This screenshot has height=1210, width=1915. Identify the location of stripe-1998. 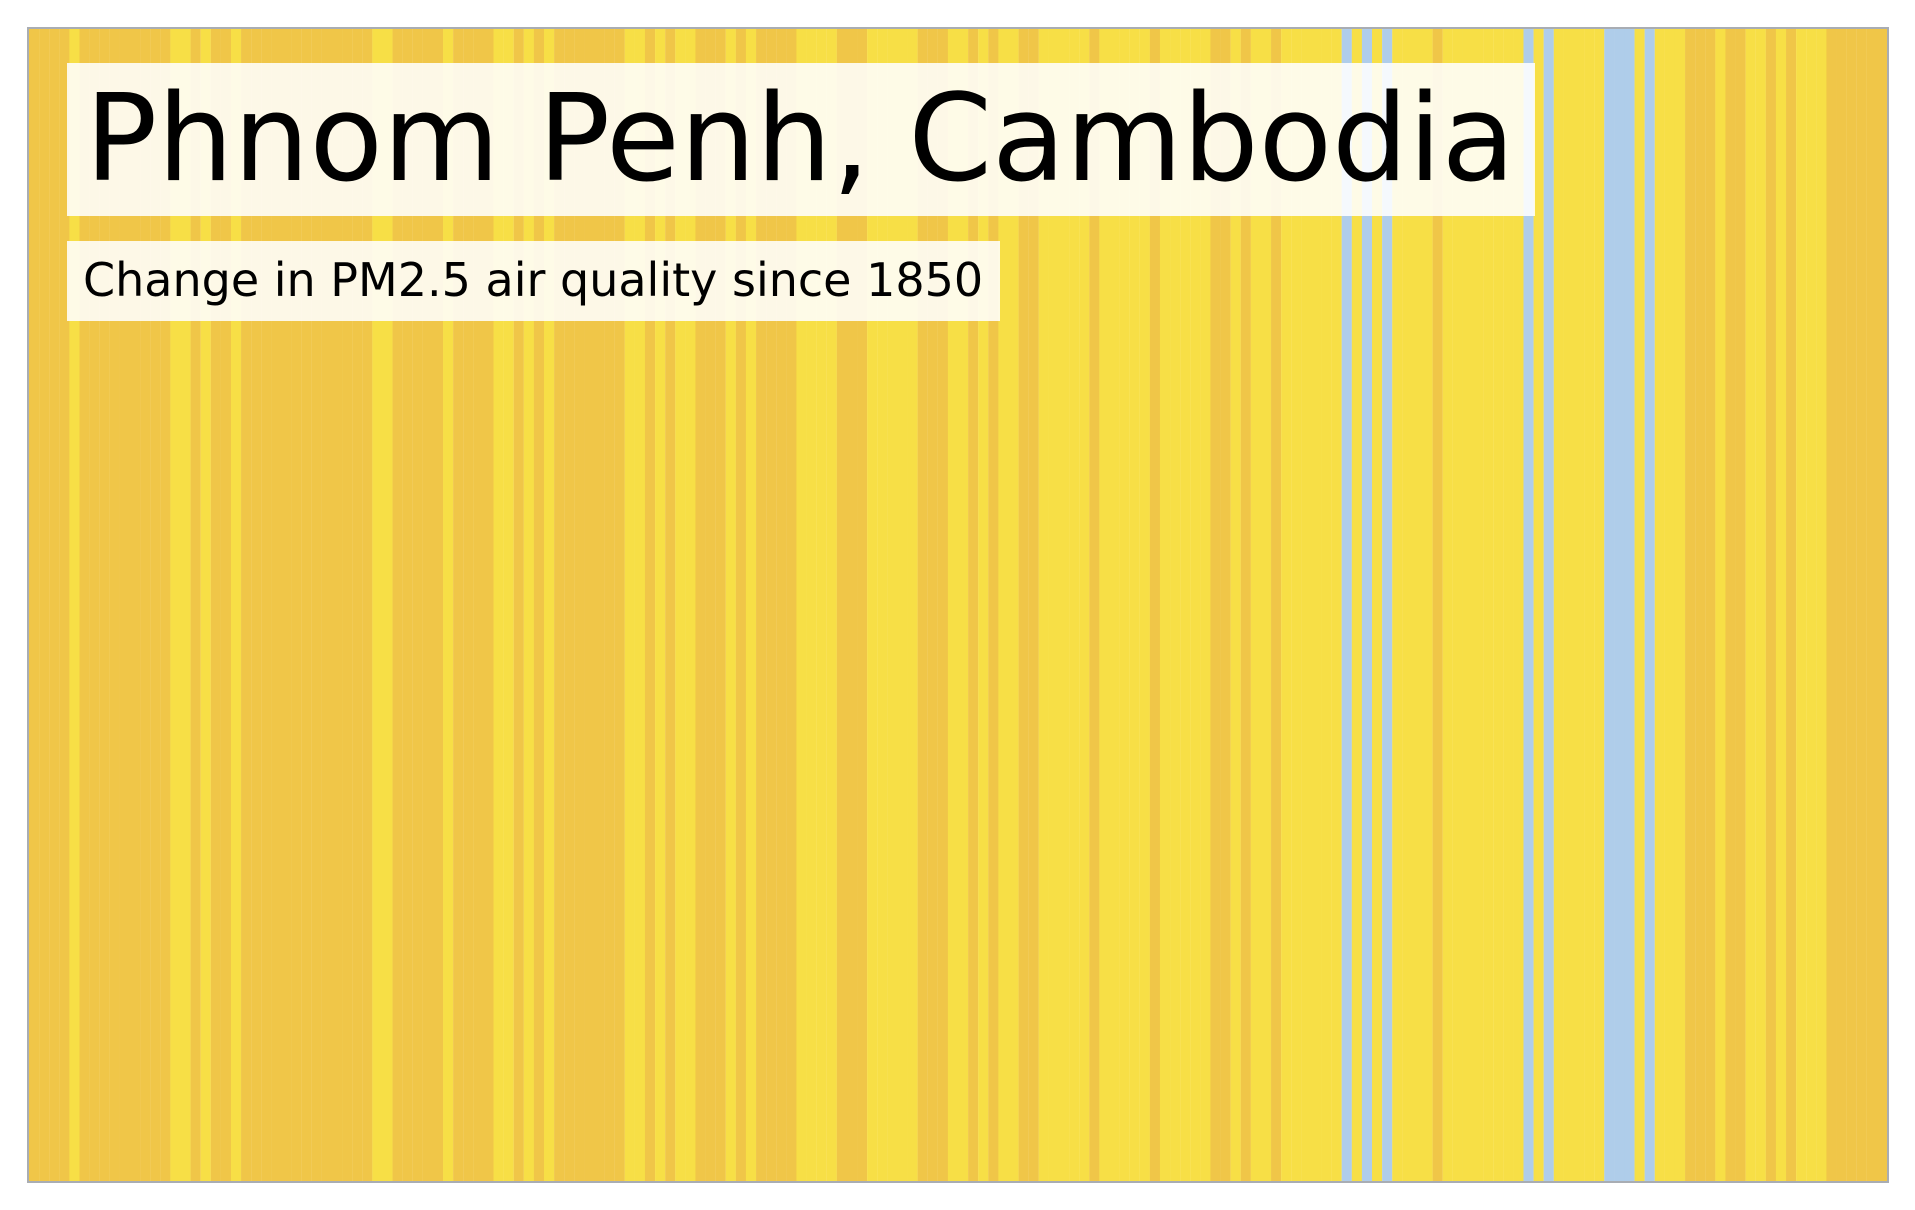
(1528, 605).